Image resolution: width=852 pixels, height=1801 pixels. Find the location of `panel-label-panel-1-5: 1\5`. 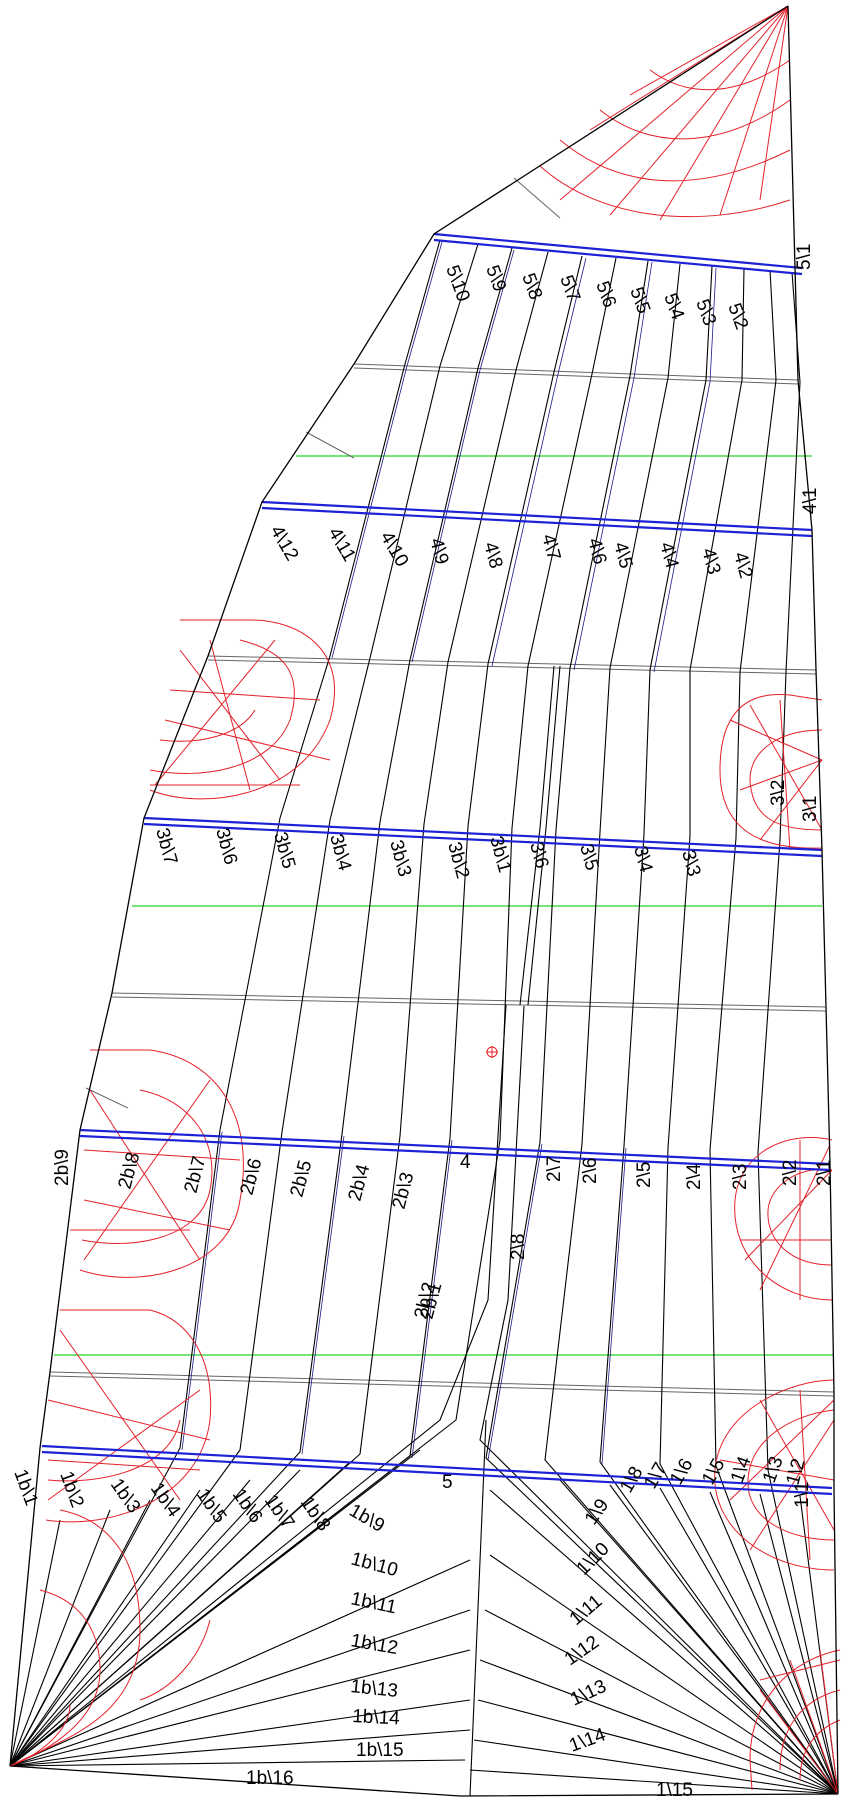

panel-label-panel-1-5: 1\5 is located at coordinates (713, 1471).